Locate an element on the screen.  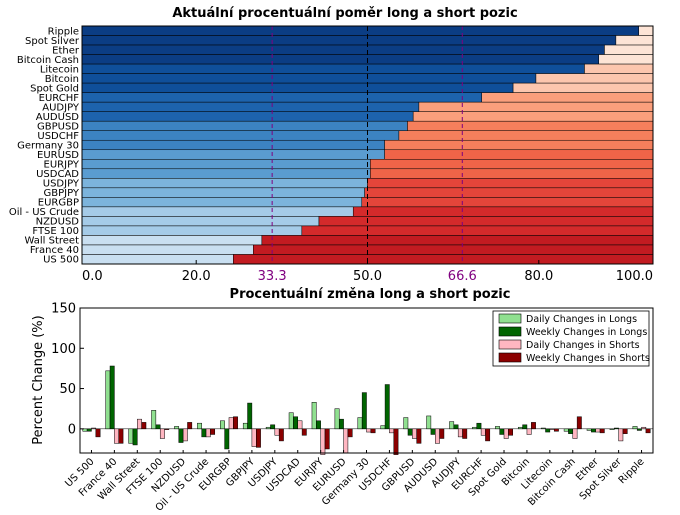
y-tick-label: 100 is located at coordinates (63, 349).